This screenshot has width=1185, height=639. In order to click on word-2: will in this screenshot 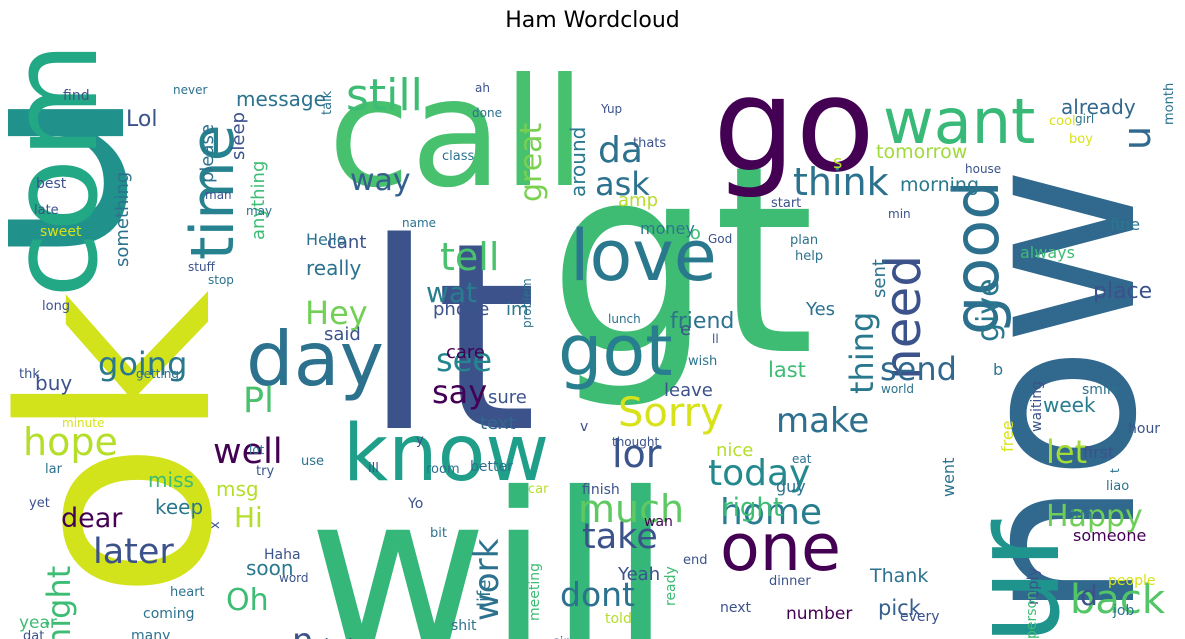, I will do `click(489, 542)`.